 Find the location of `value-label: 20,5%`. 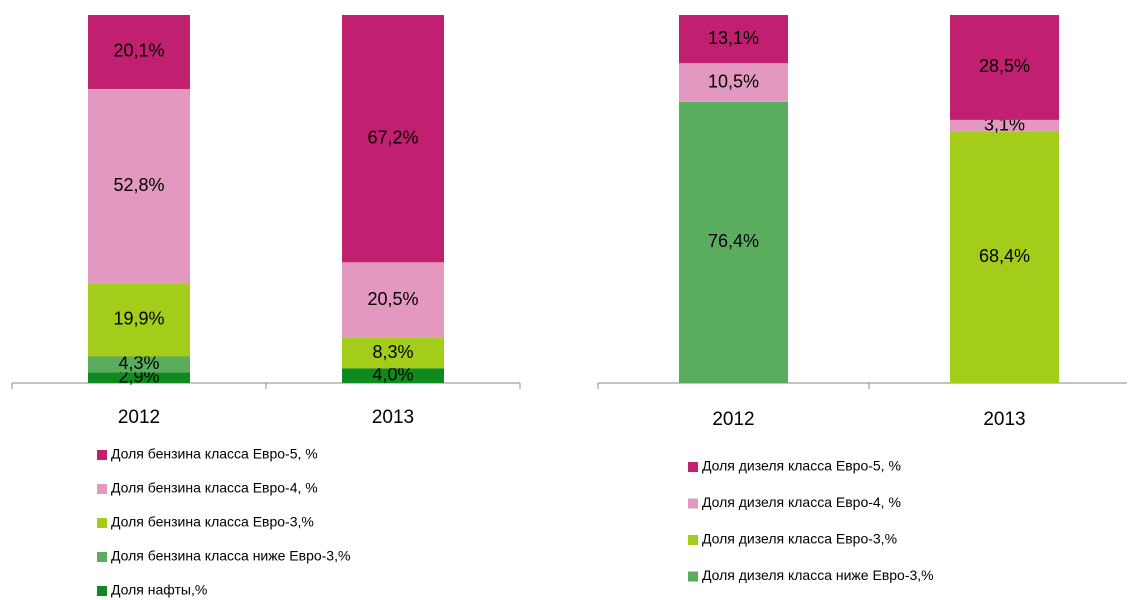

value-label: 20,5% is located at coordinates (392, 299).